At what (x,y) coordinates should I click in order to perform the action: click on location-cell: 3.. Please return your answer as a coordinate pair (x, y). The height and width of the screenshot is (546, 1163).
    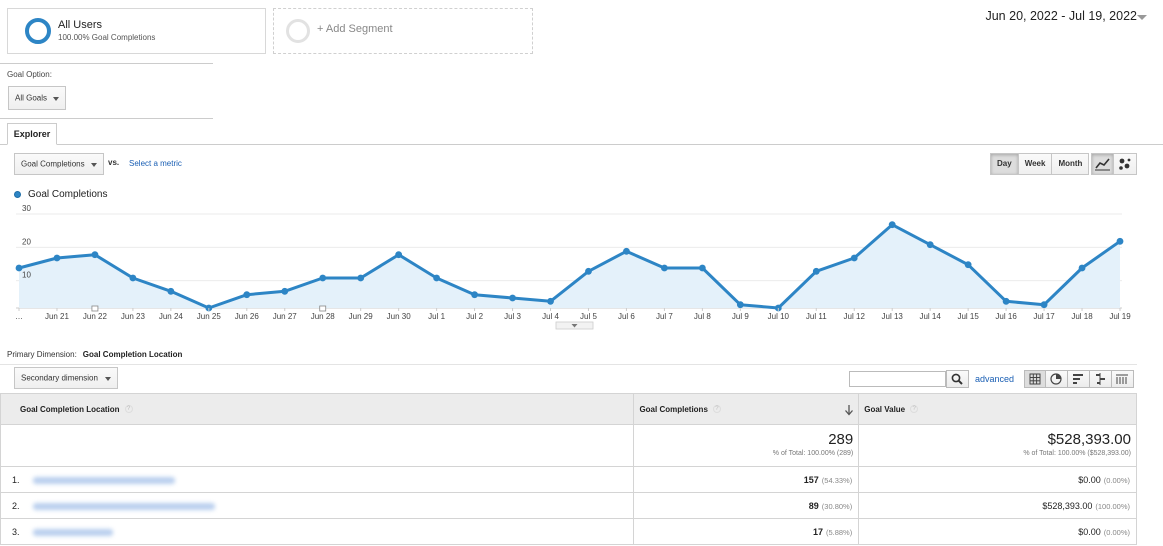
    Looking at the image, I should click on (317, 531).